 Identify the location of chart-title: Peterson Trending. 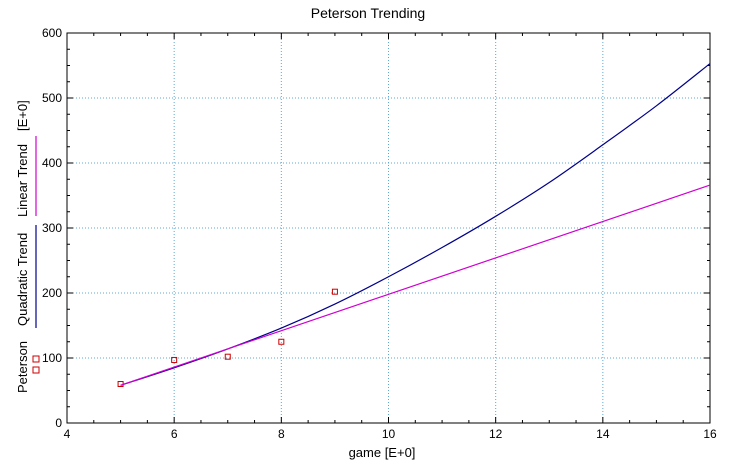
(368, 13).